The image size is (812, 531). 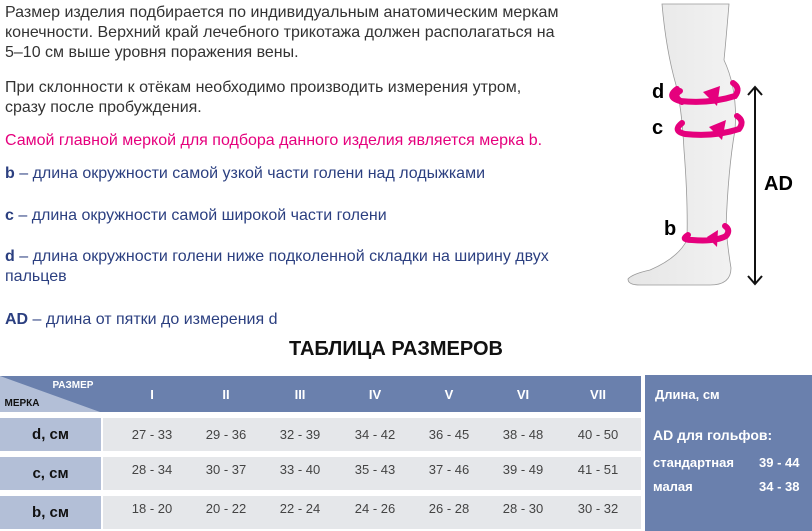 I want to click on size-header-I: I, so click(x=152, y=394).